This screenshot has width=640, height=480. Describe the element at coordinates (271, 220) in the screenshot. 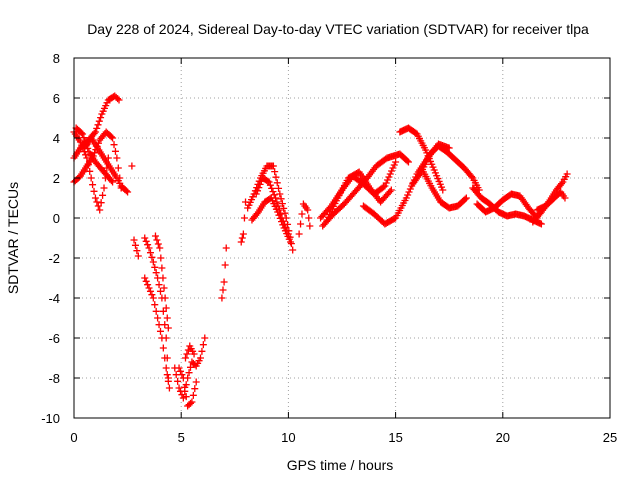

I see `series-sat-q` at that location.